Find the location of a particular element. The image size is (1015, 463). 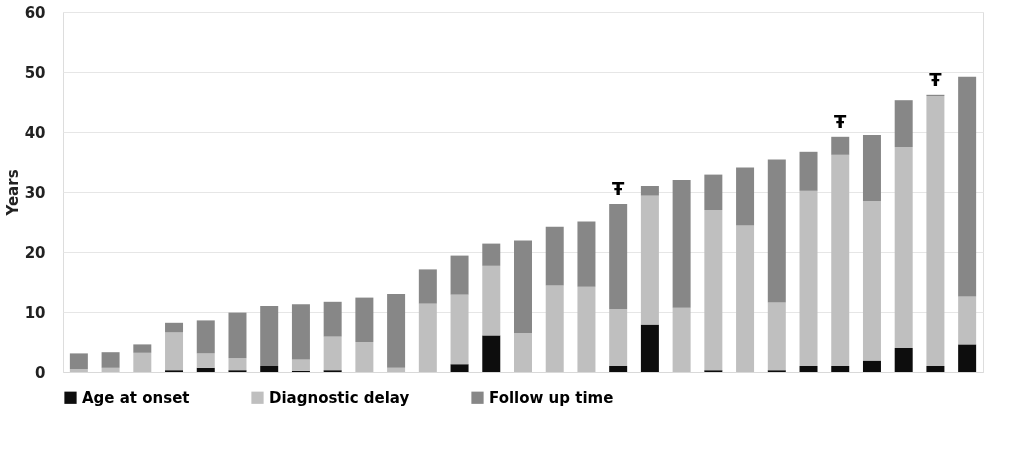

y-tick-label: 50 is located at coordinates (35, 72).